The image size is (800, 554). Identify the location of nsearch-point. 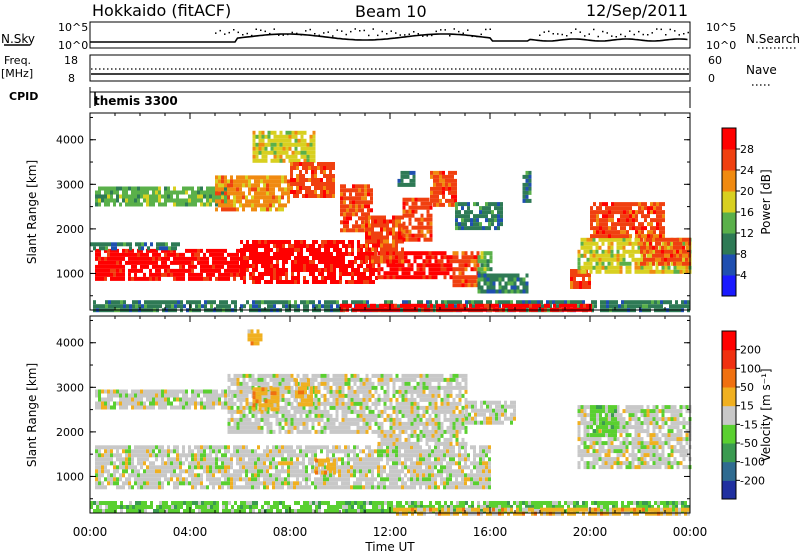
(229, 32).